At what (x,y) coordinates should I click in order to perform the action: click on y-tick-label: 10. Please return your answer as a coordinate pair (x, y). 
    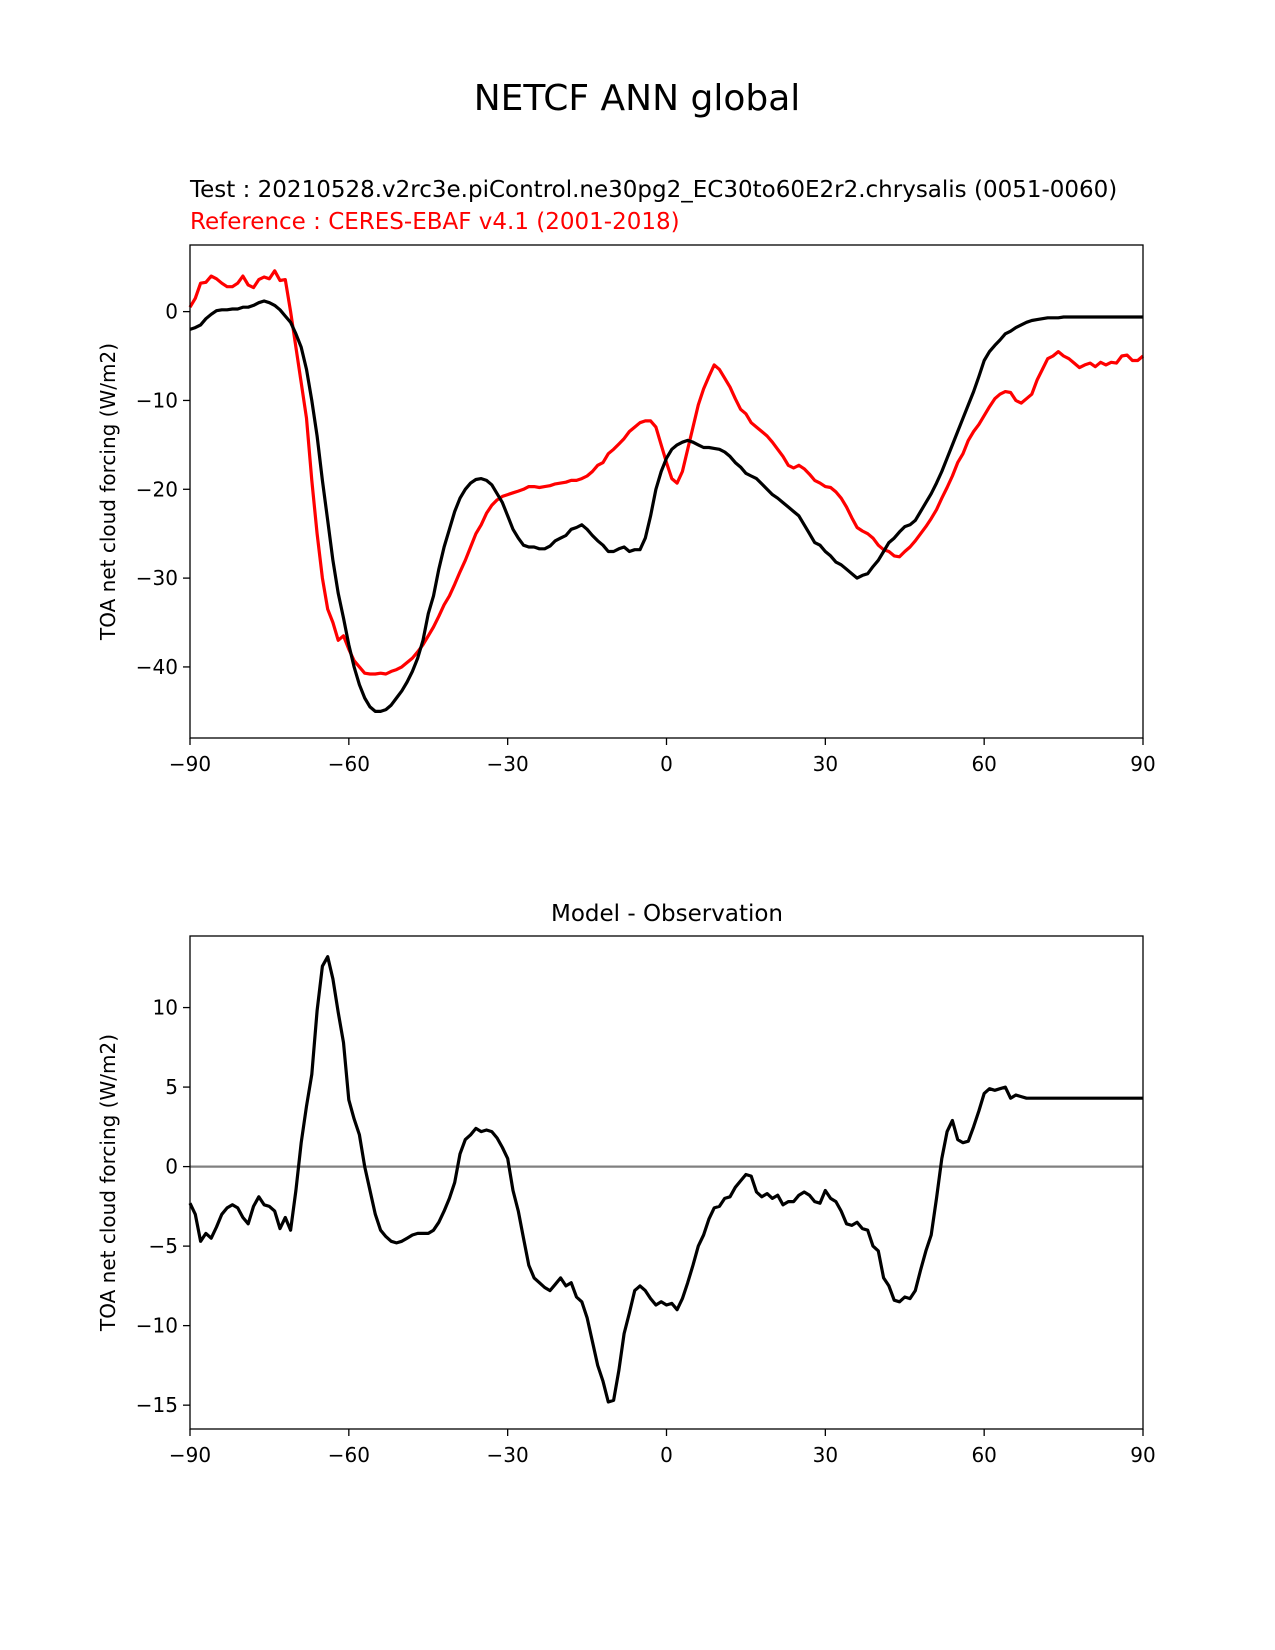
    Looking at the image, I should click on (165, 1008).